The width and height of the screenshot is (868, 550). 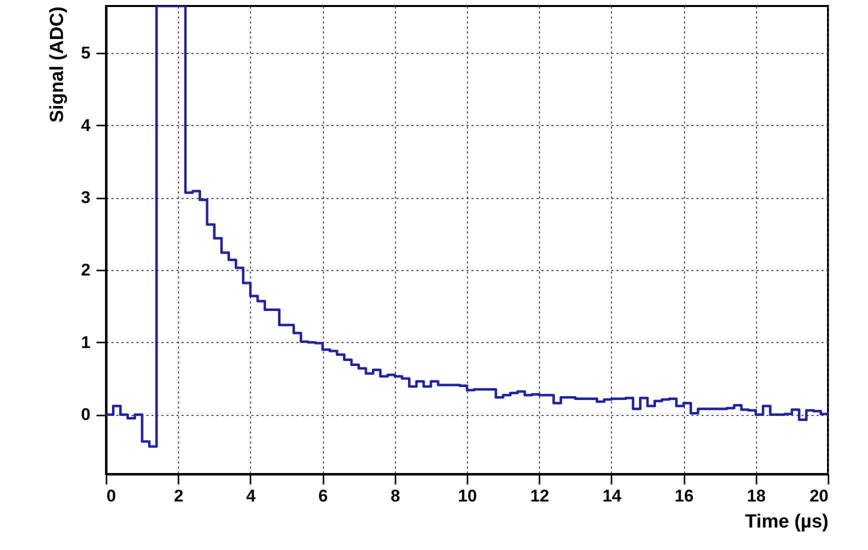 What do you see at coordinates (85, 198) in the screenshot?
I see `y-tick-label: 3` at bounding box center [85, 198].